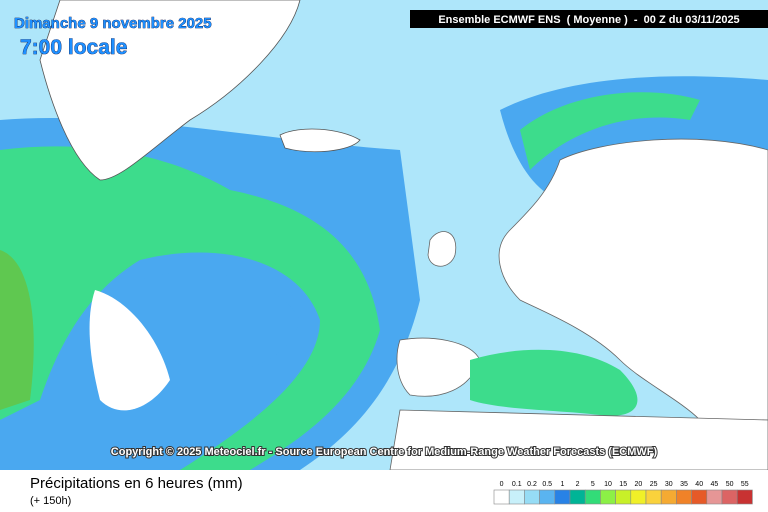 The width and height of the screenshot is (768, 512). What do you see at coordinates (593, 484) in the screenshot?
I see `legend-label: 5` at bounding box center [593, 484].